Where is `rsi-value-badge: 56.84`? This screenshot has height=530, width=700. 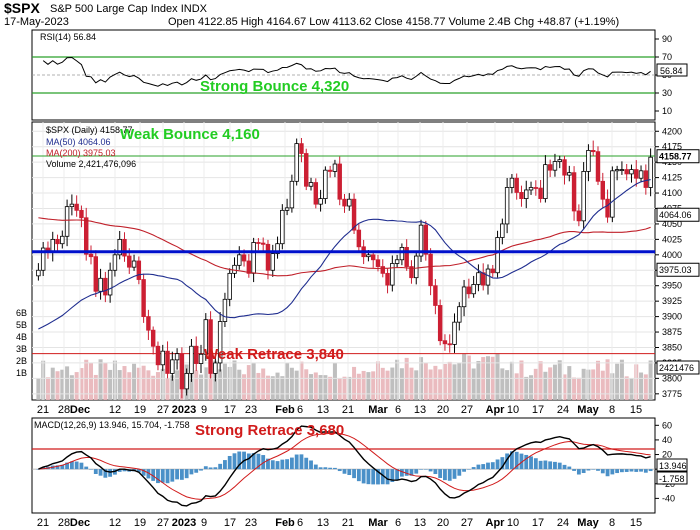 rsi-value-badge: 56.84 is located at coordinates (671, 71).